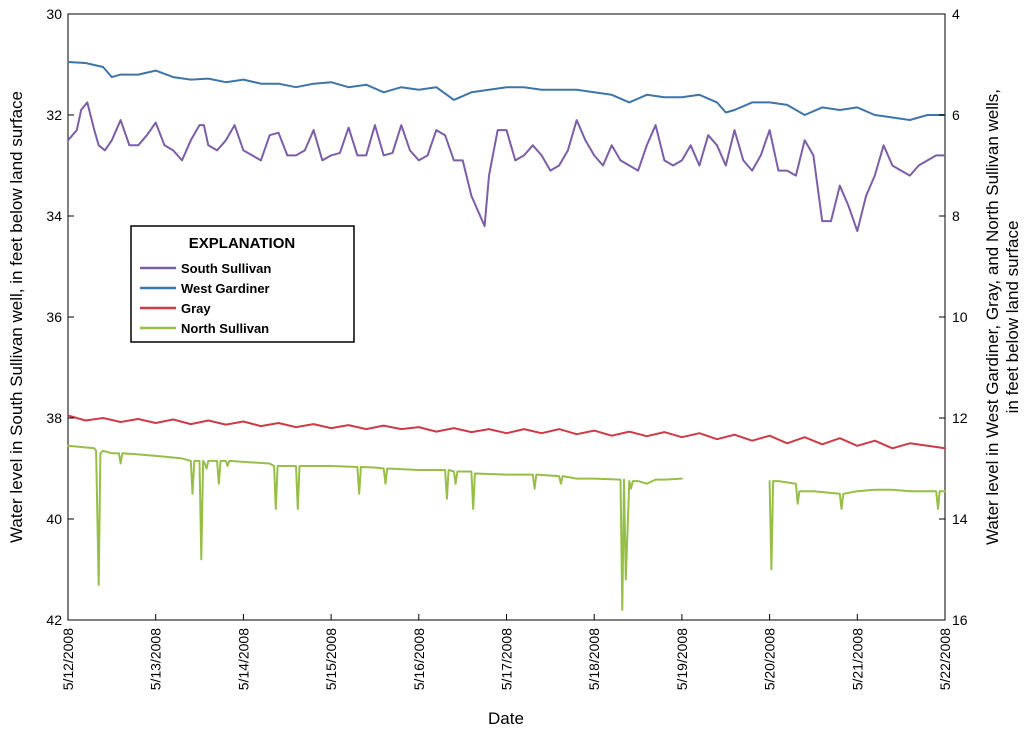  Describe the element at coordinates (960, 418) in the screenshot. I see `right-tick-label: 12` at that location.